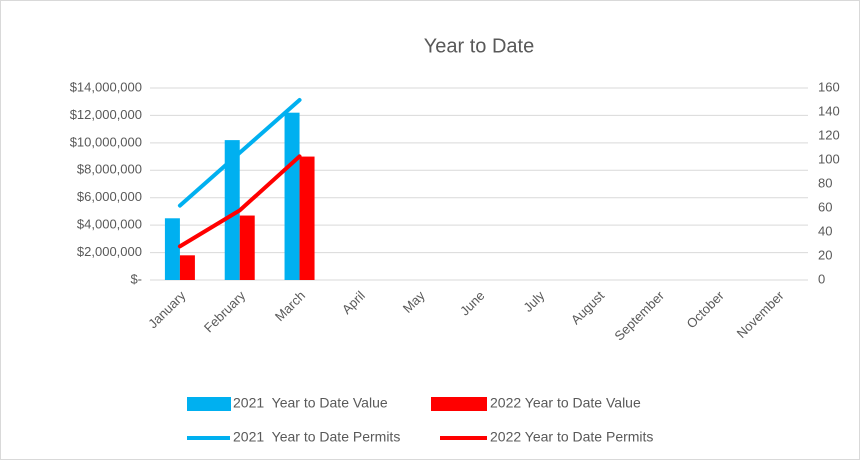 Image resolution: width=860 pixels, height=460 pixels. What do you see at coordinates (310, 403) in the screenshot?
I see `legend-label: 2021 Year to Date Value` at bounding box center [310, 403].